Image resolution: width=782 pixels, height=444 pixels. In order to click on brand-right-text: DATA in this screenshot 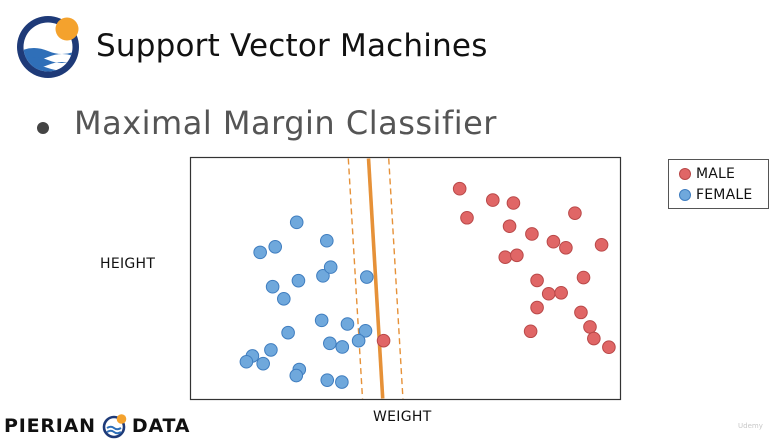, I will do `click(161, 426)`.